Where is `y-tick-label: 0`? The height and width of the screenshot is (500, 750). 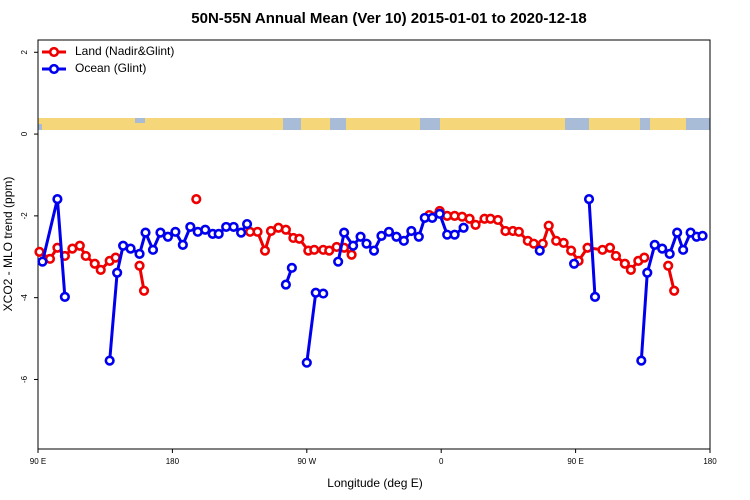
y-tick-label: 0 is located at coordinates (24, 133).